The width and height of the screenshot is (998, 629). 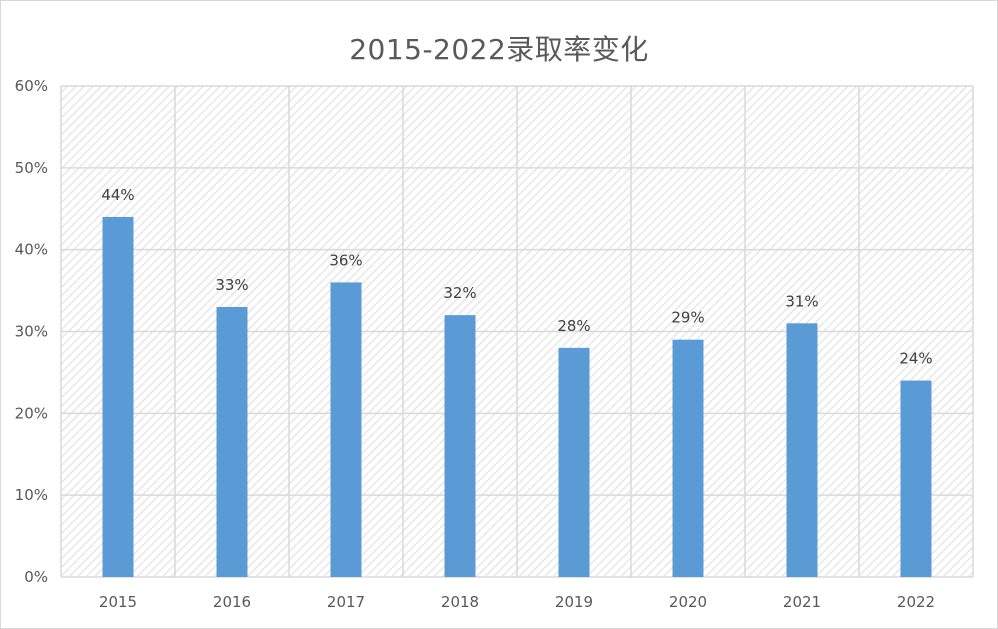 I want to click on data-label: 24%, so click(x=915, y=359).